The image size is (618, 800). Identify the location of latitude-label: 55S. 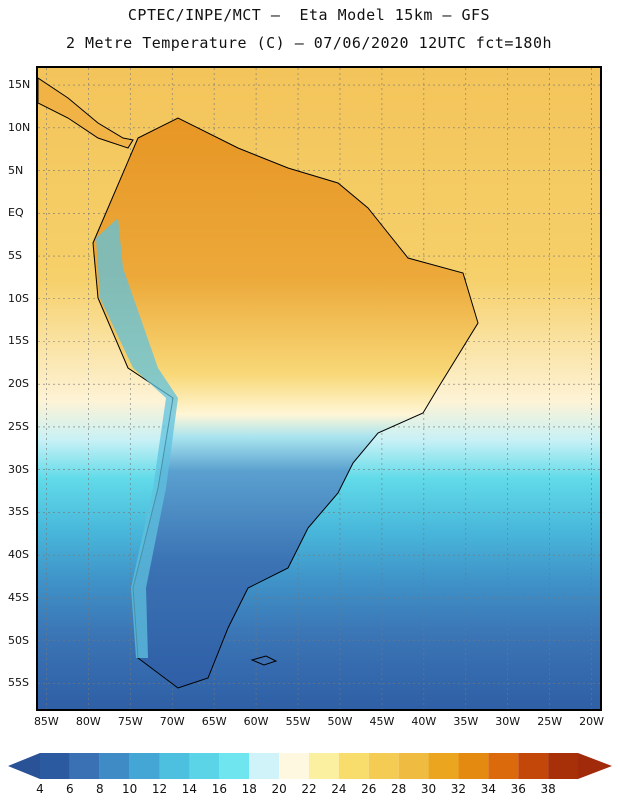
(18, 683).